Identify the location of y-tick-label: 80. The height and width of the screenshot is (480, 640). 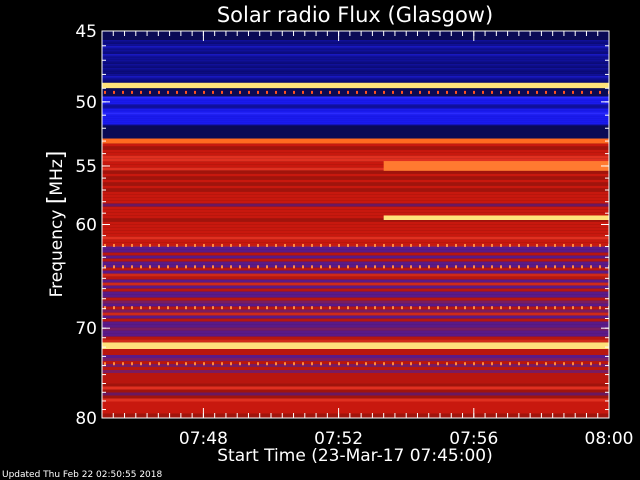
(86, 419).